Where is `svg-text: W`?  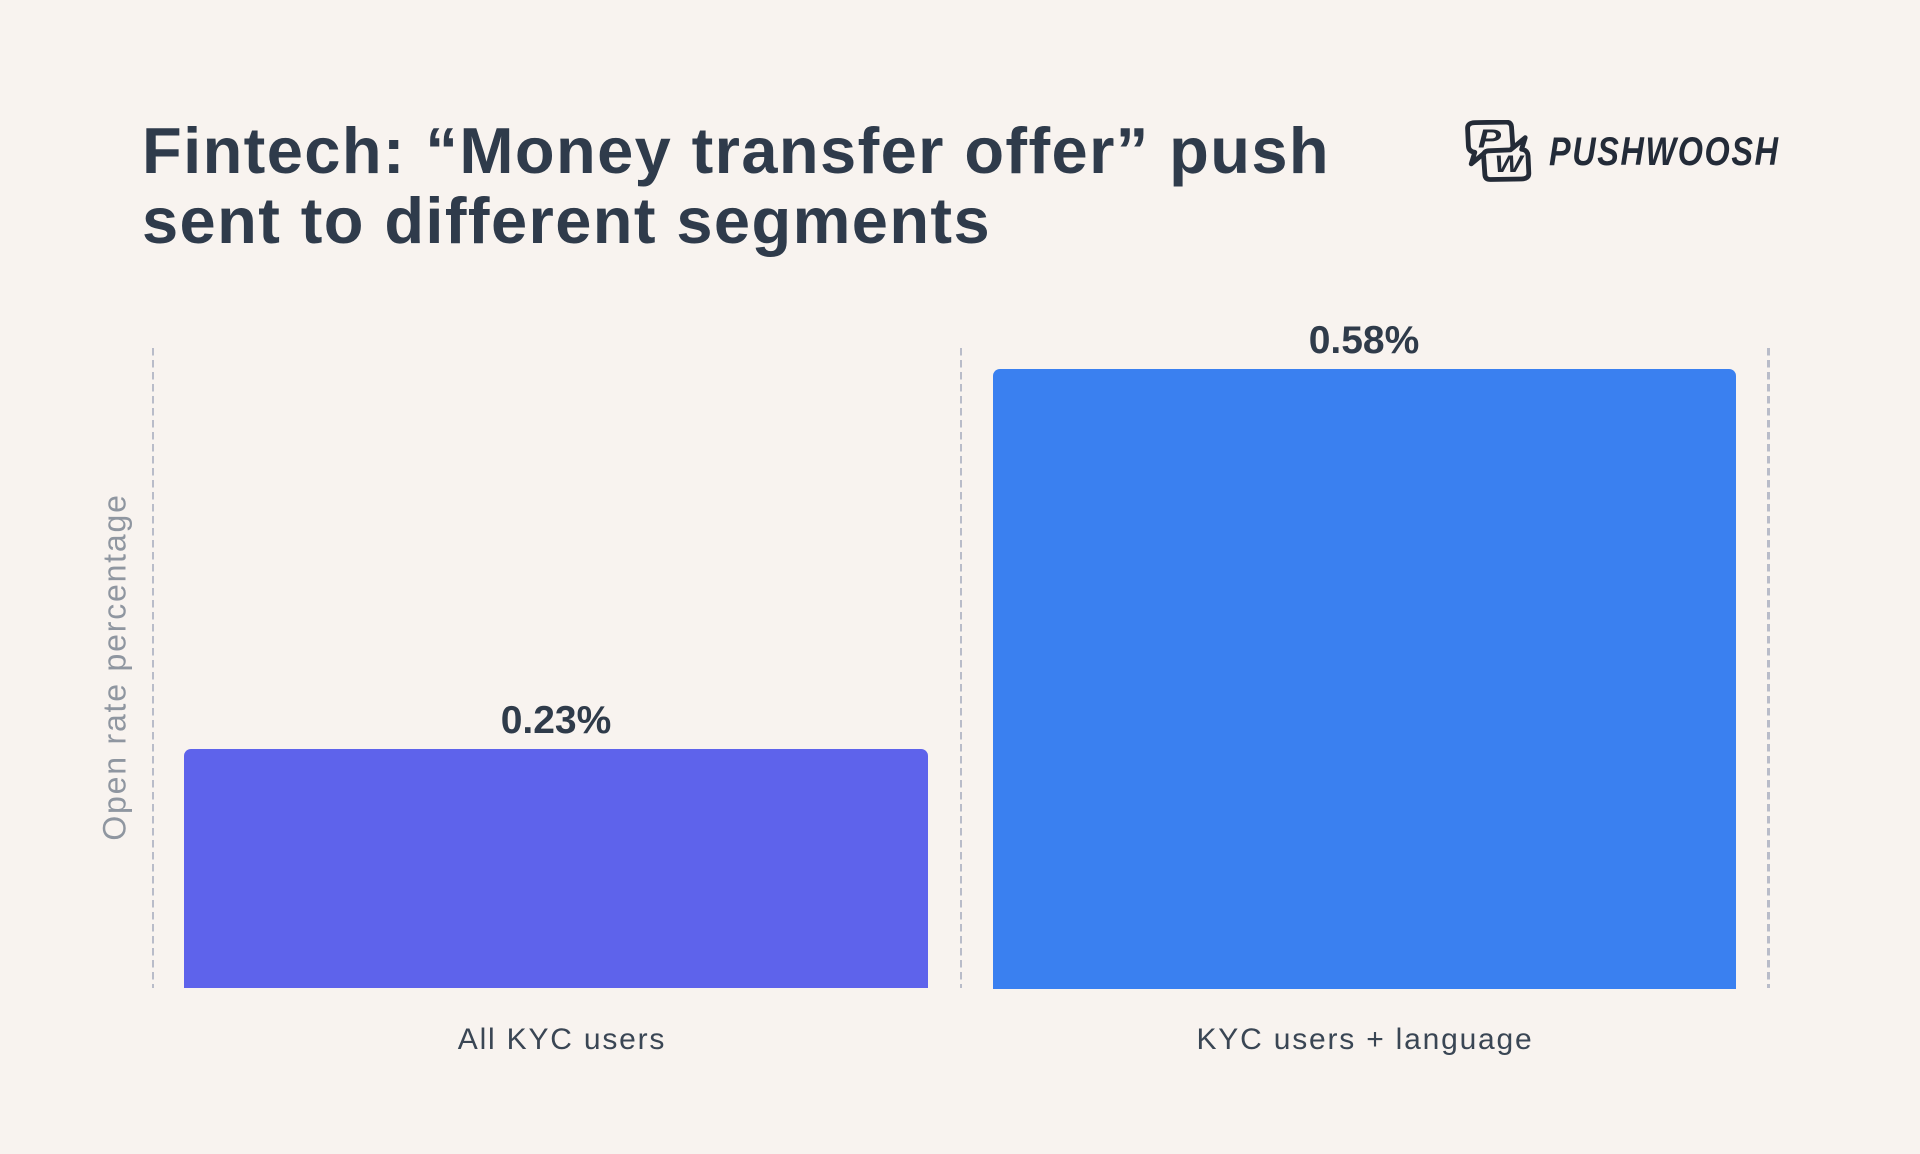 svg-text: W is located at coordinates (1510, 164).